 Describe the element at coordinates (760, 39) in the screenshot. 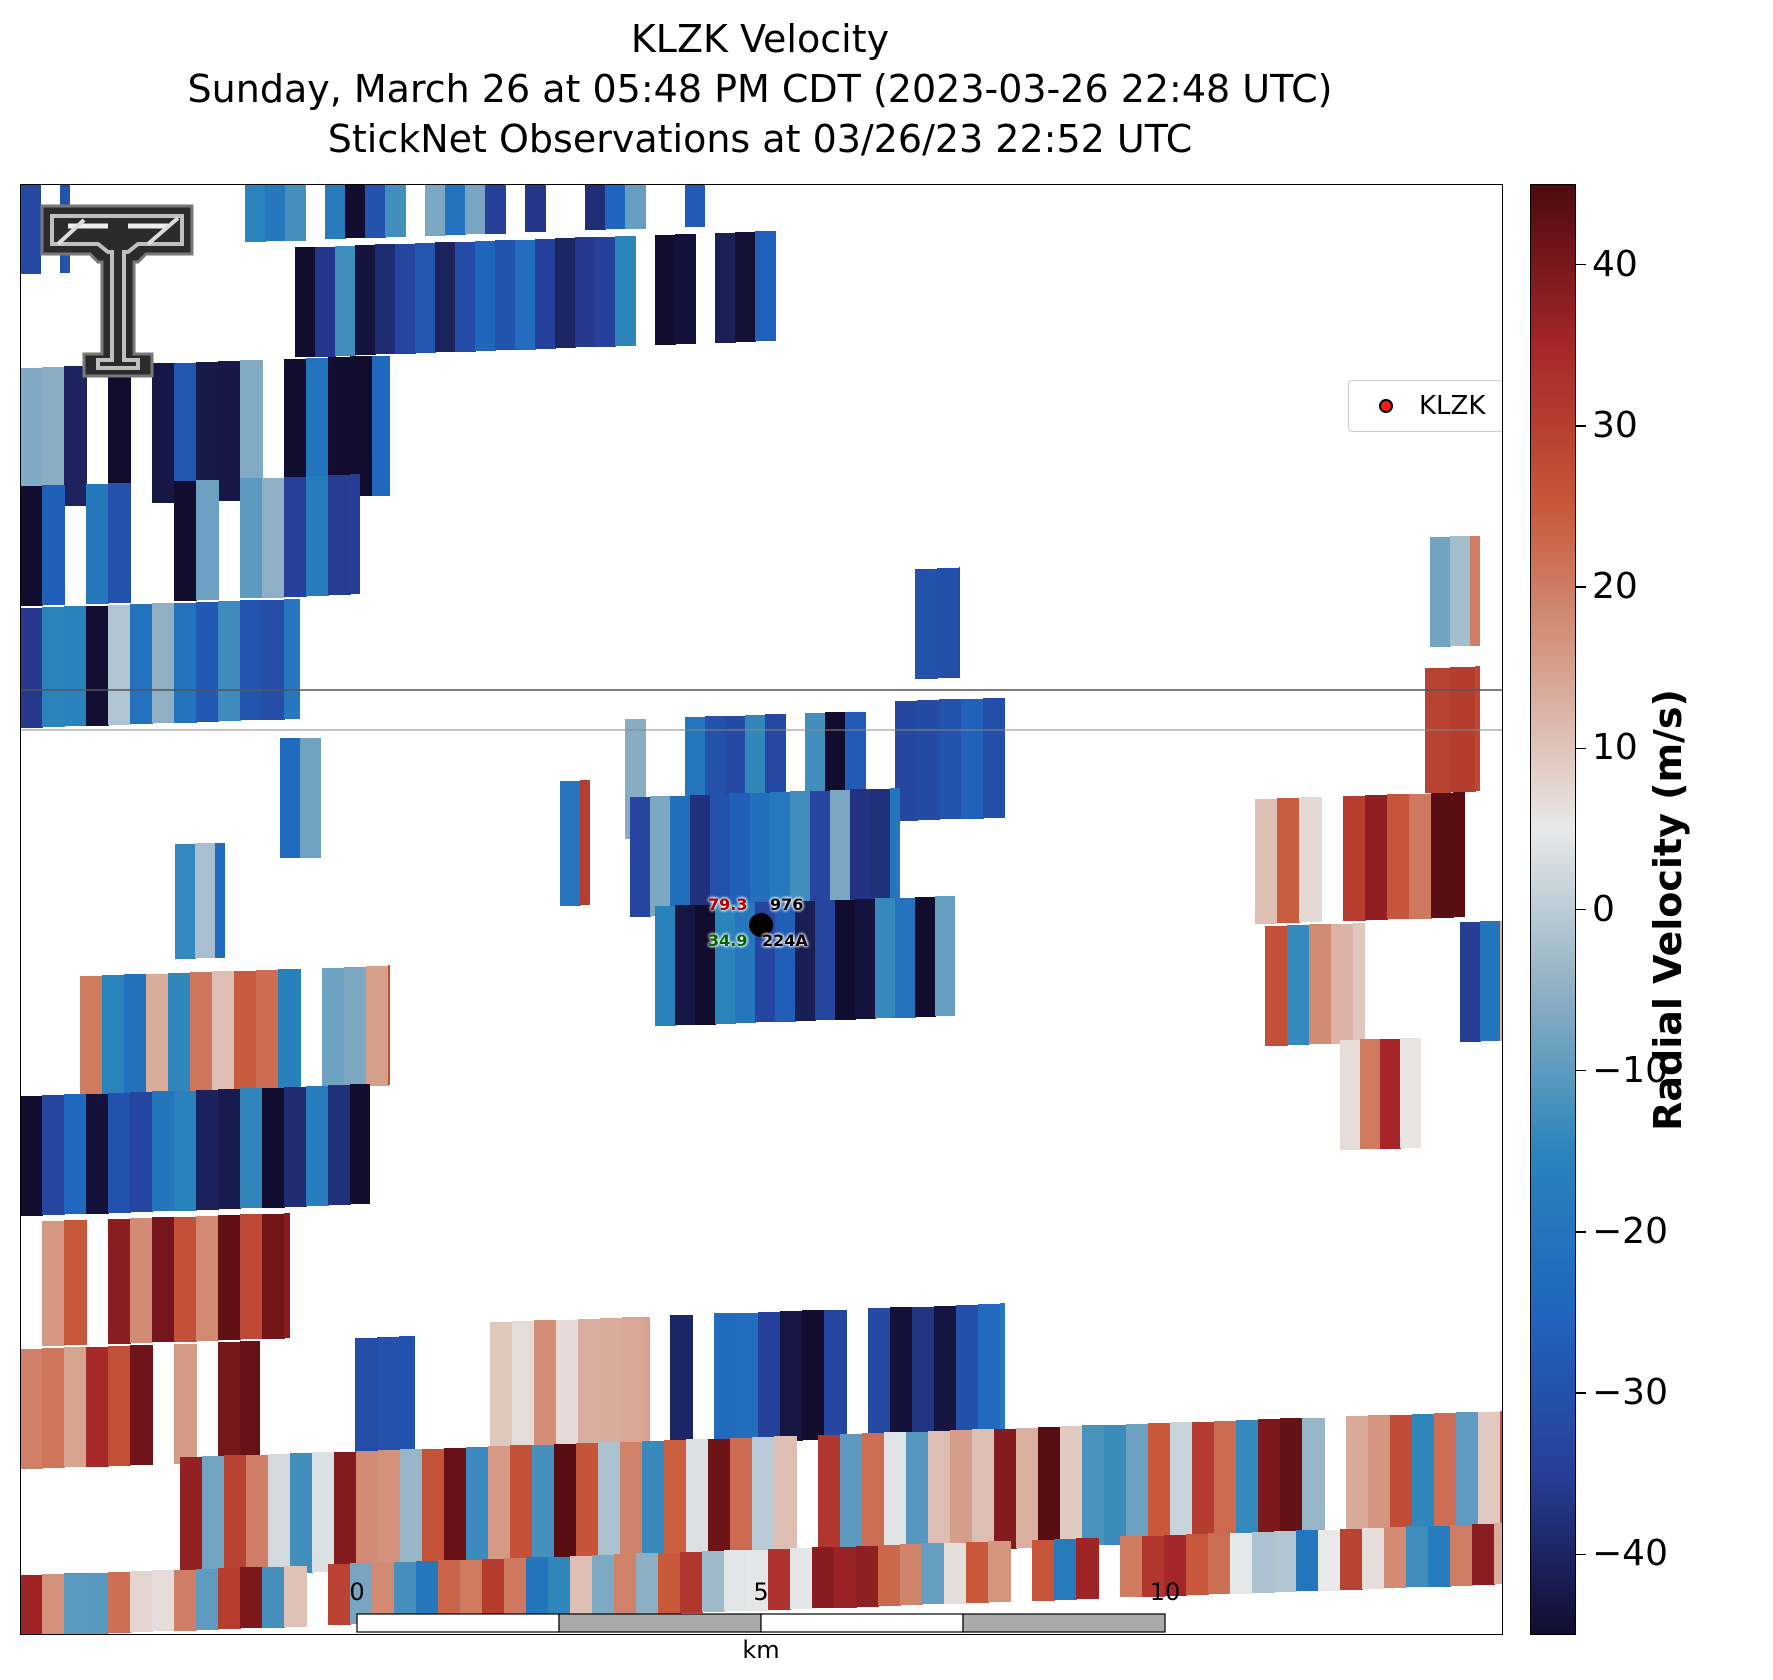

I see `chart-title: KLZK Velocity` at that location.